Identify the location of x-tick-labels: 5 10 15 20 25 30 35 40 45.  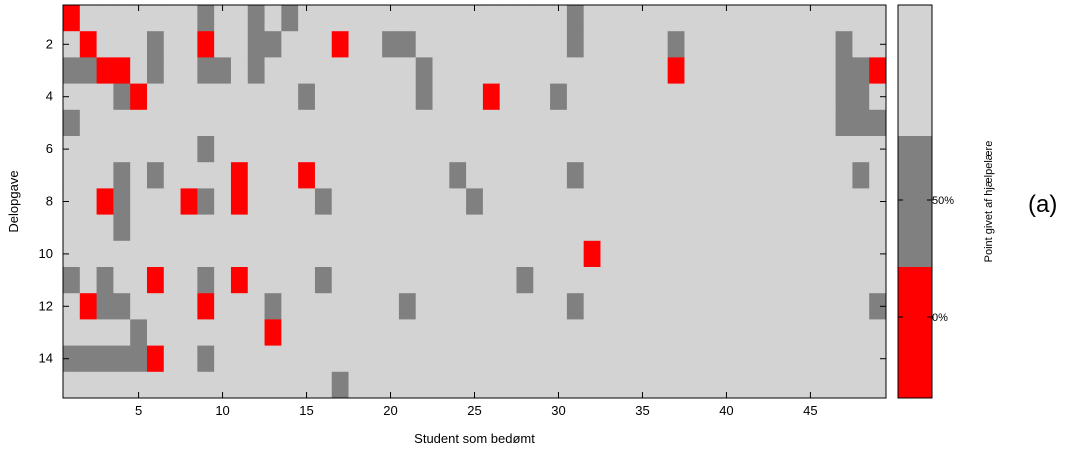
(476, 410).